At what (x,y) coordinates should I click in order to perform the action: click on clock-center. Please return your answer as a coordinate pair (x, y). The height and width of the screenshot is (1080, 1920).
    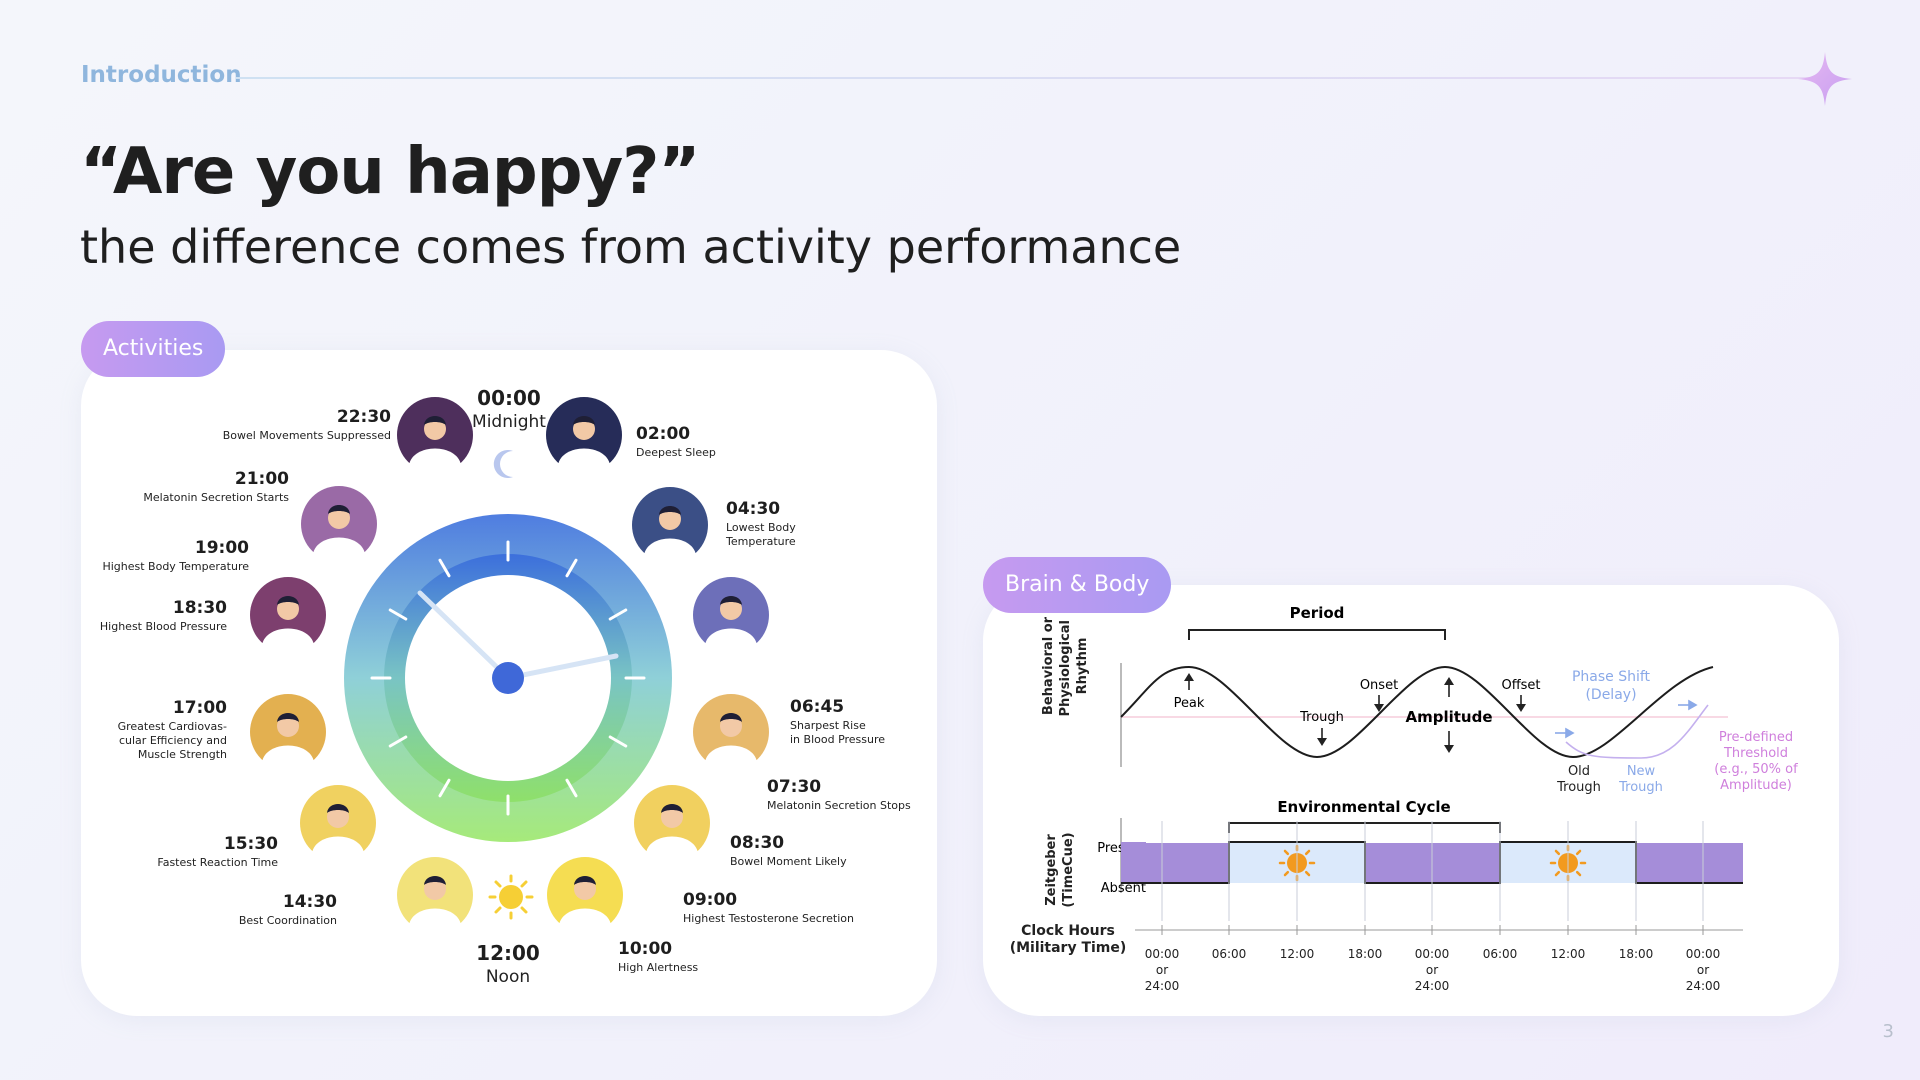
    Looking at the image, I should click on (508, 678).